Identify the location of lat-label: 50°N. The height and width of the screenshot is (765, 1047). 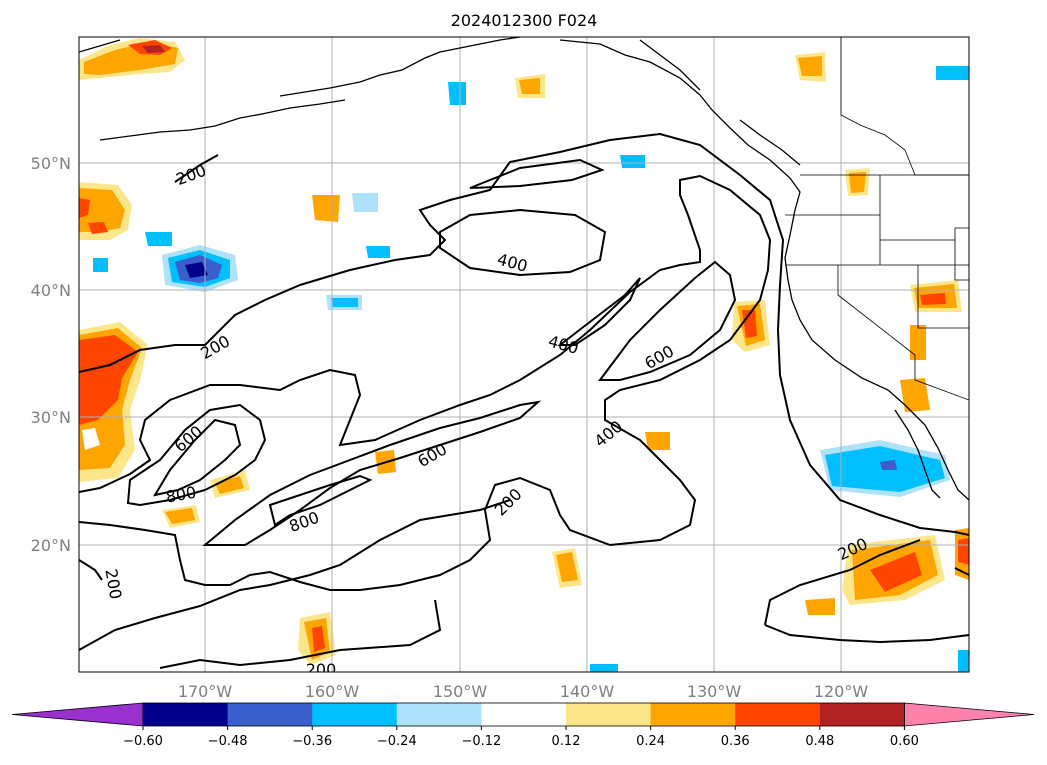
(51, 163).